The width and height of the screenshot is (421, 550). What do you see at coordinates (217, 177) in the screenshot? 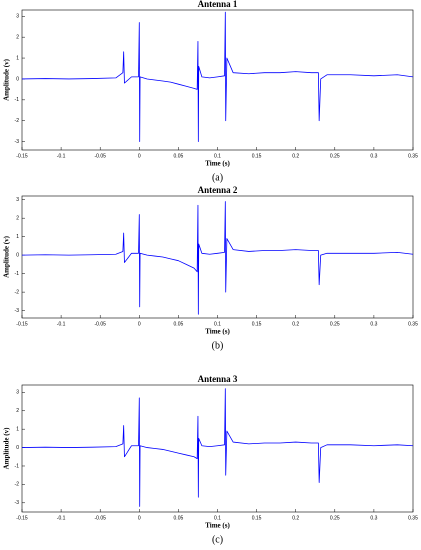
I see `caption: (a)` at bounding box center [217, 177].